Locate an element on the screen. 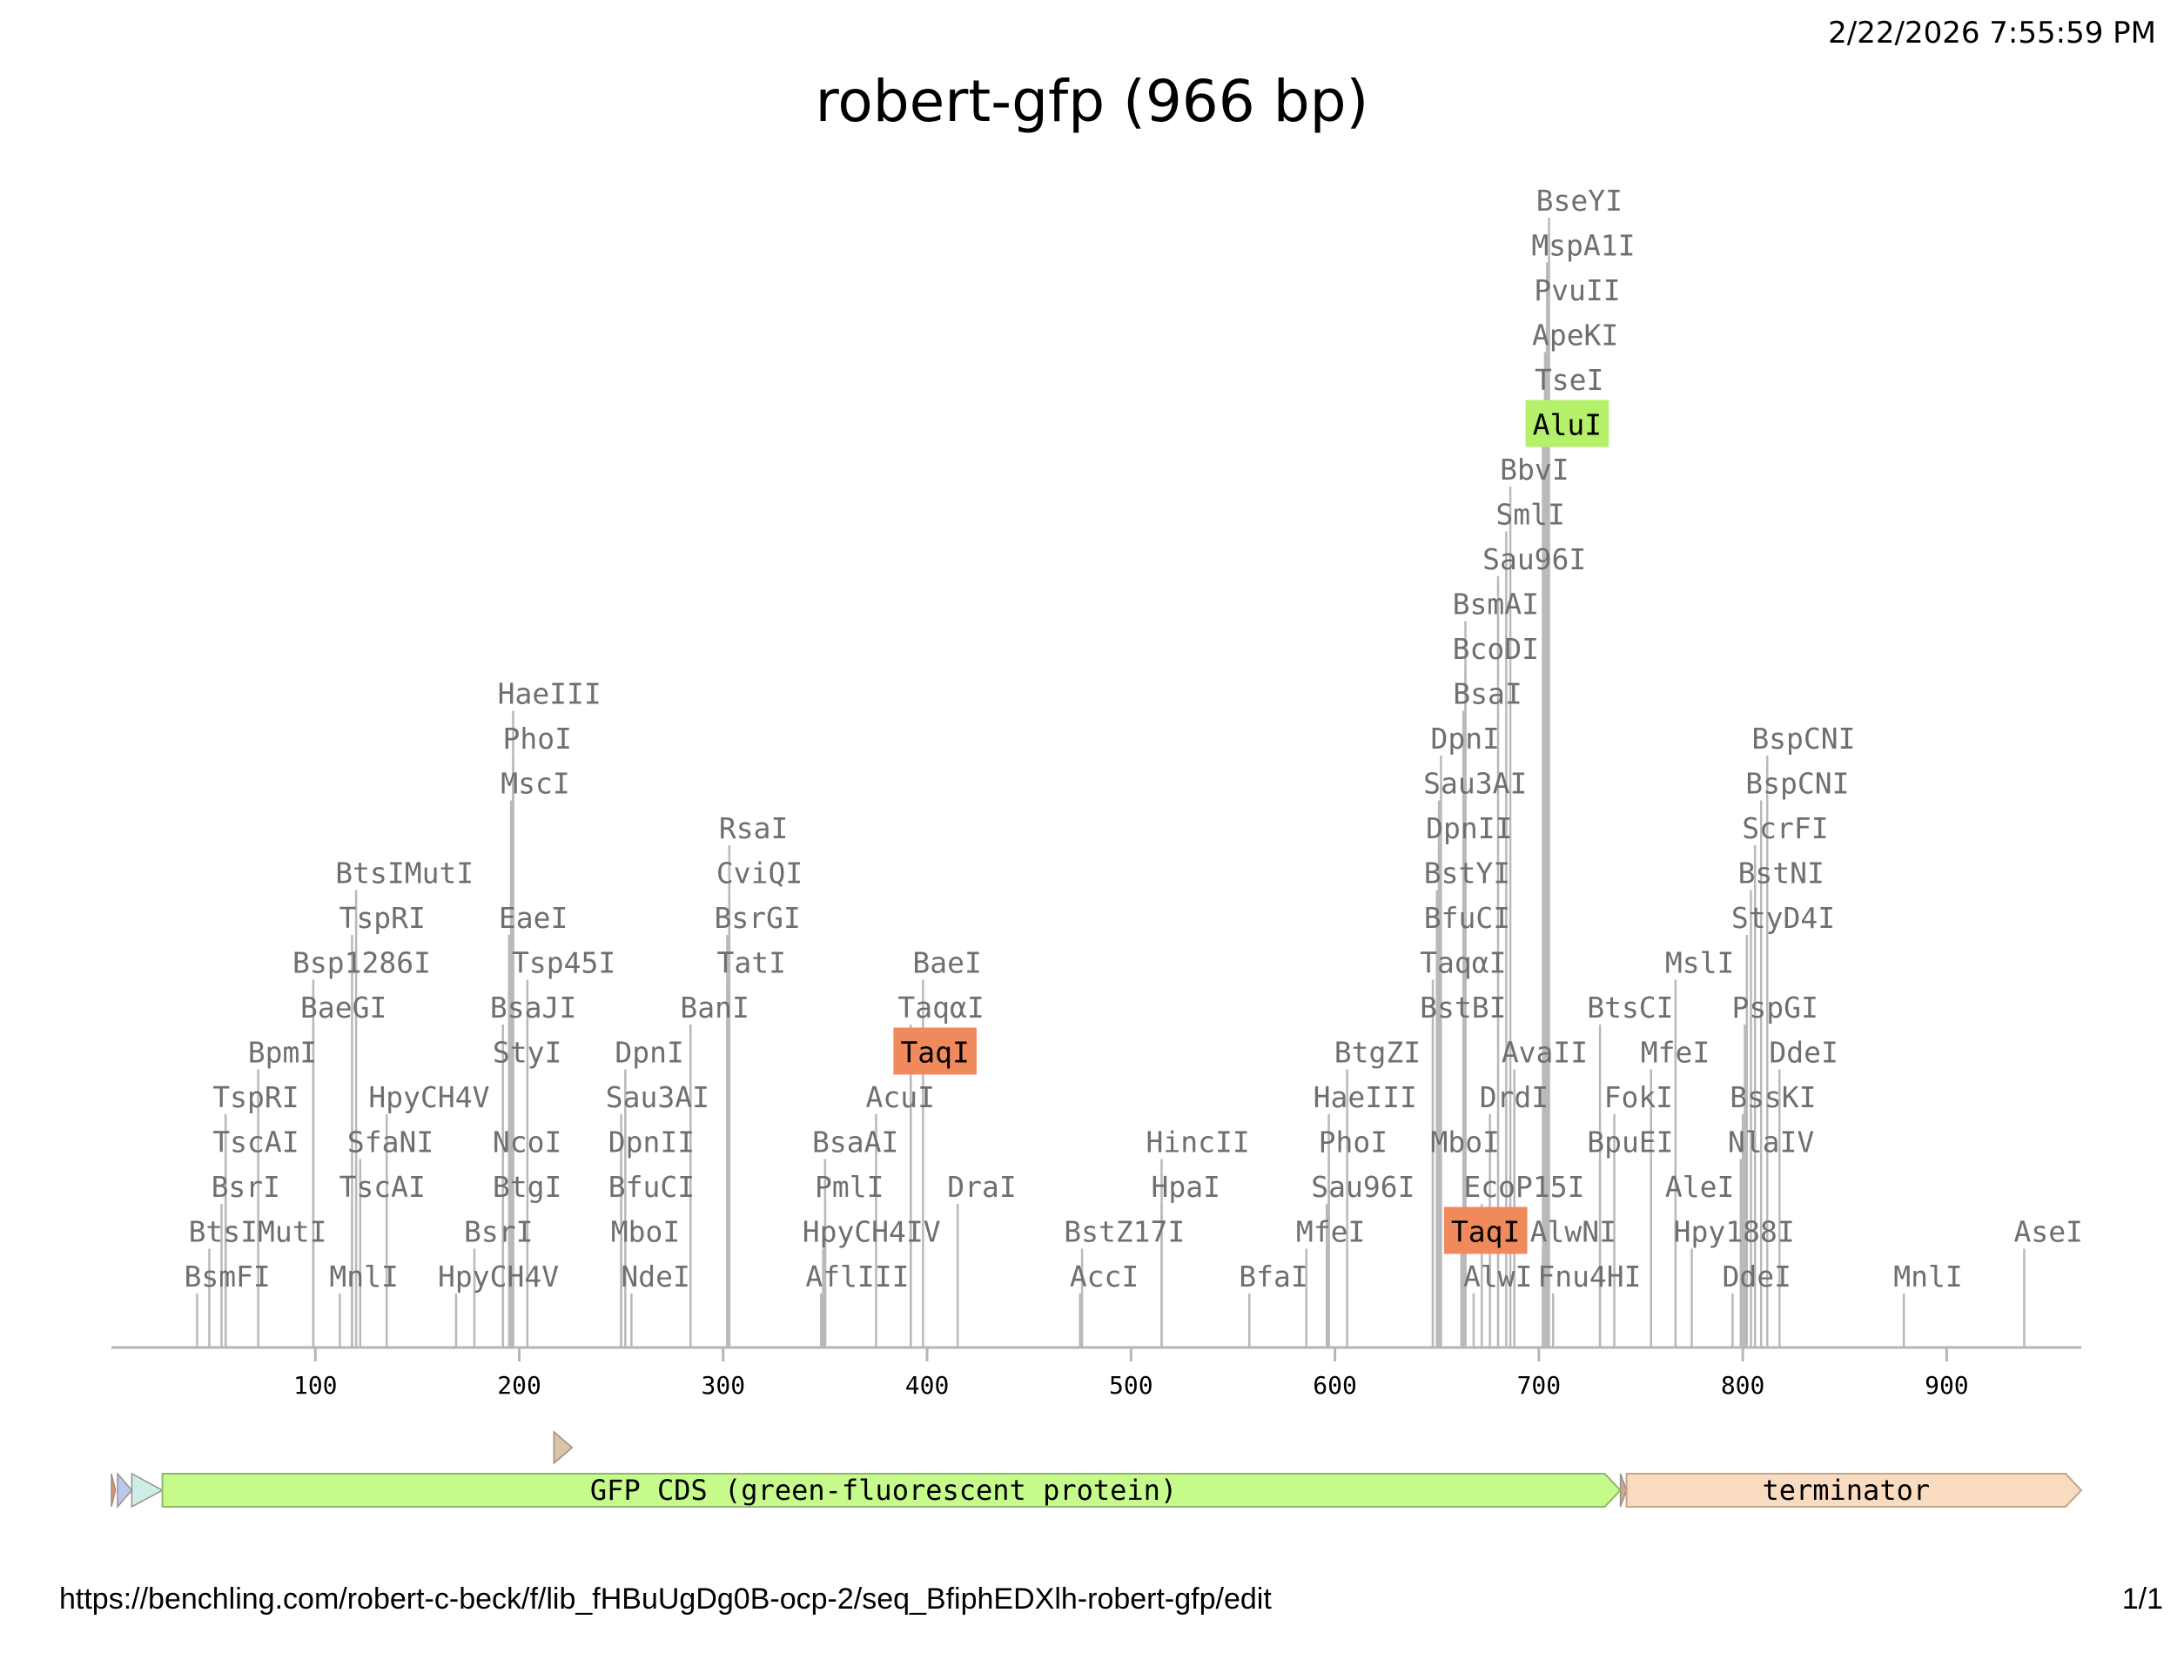 The image size is (2184, 1680). enzyme-label-baei: BaeI is located at coordinates (946, 963).